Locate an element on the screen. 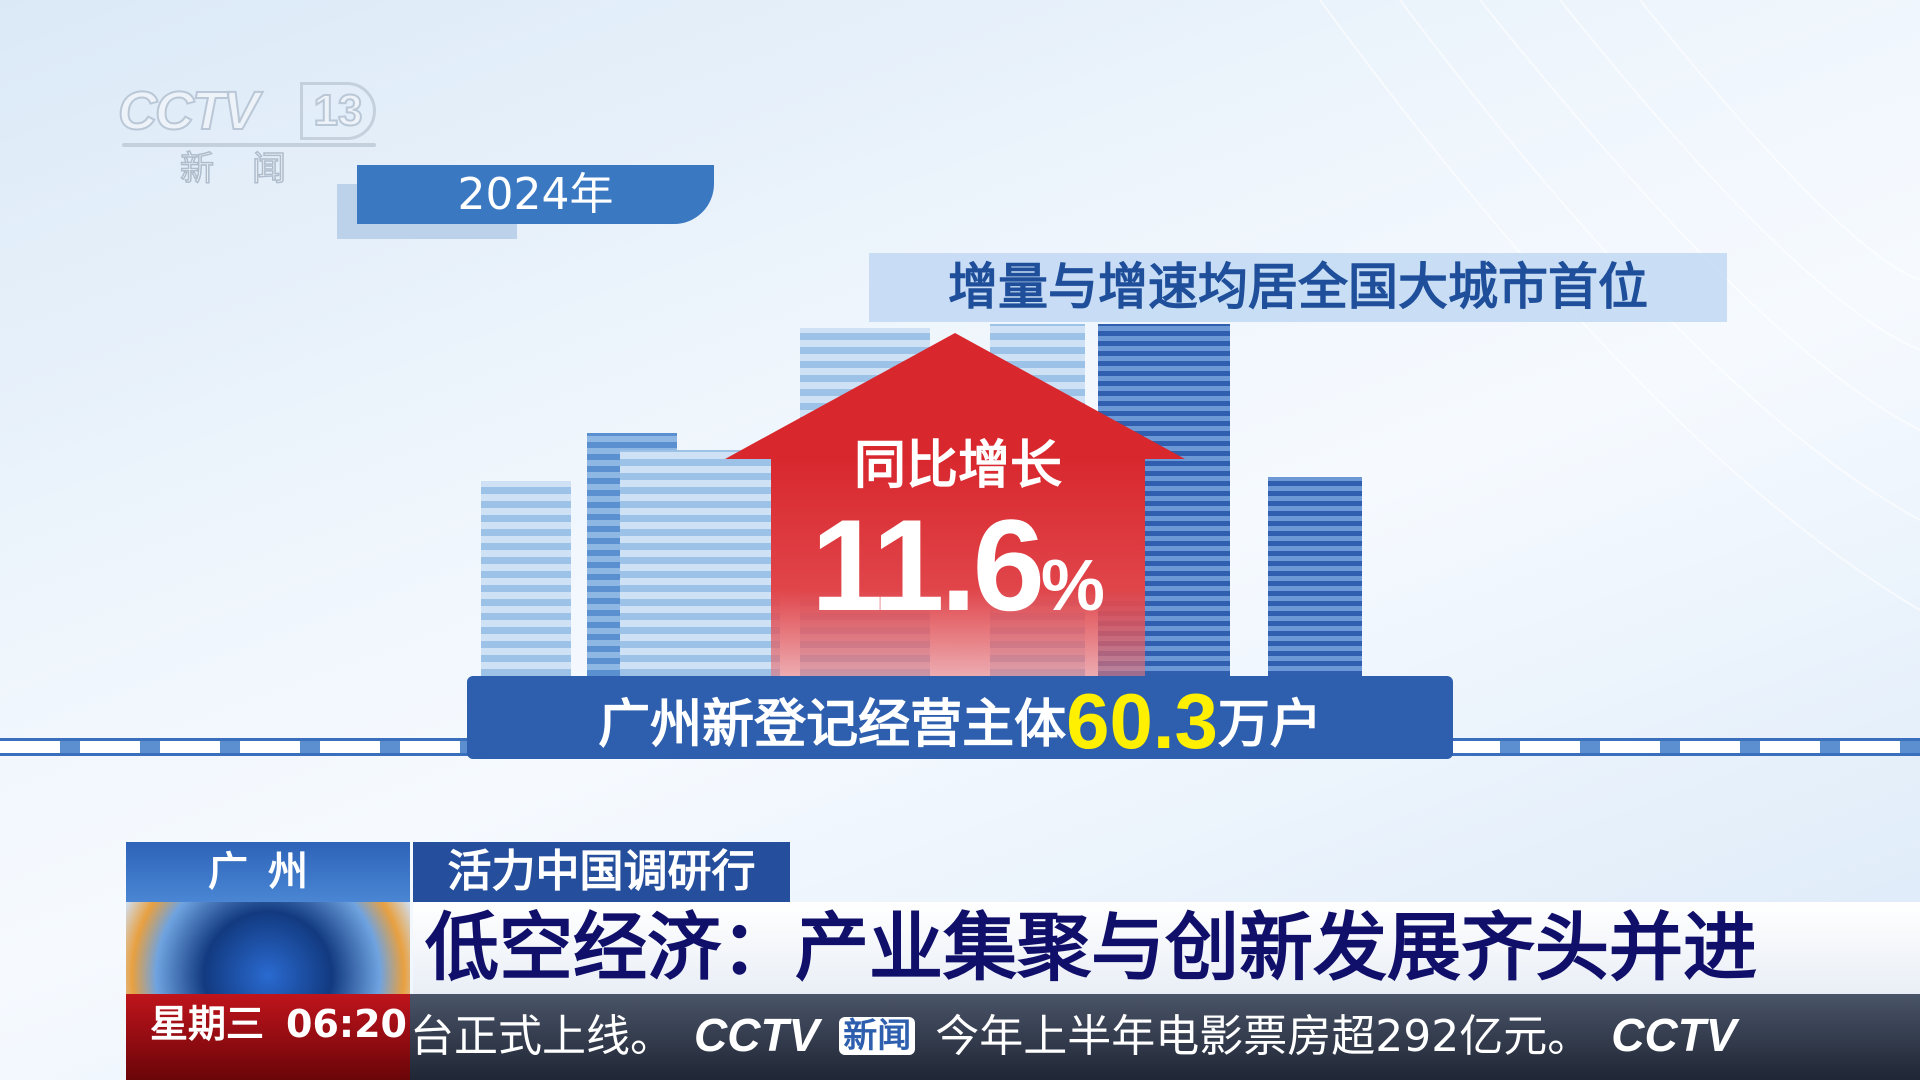  growth-value: 11.6% is located at coordinates (958, 565).